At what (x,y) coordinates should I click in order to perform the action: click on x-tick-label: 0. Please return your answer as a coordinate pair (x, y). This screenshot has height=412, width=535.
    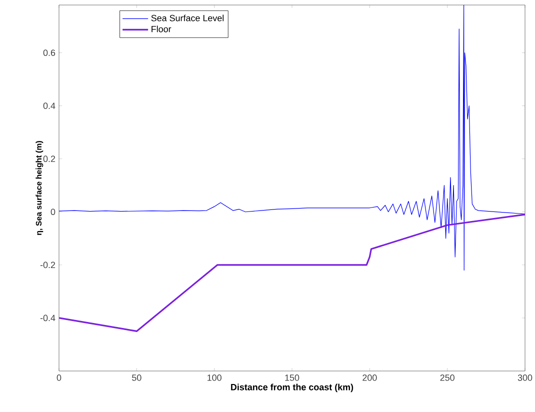
    Looking at the image, I should click on (59, 377).